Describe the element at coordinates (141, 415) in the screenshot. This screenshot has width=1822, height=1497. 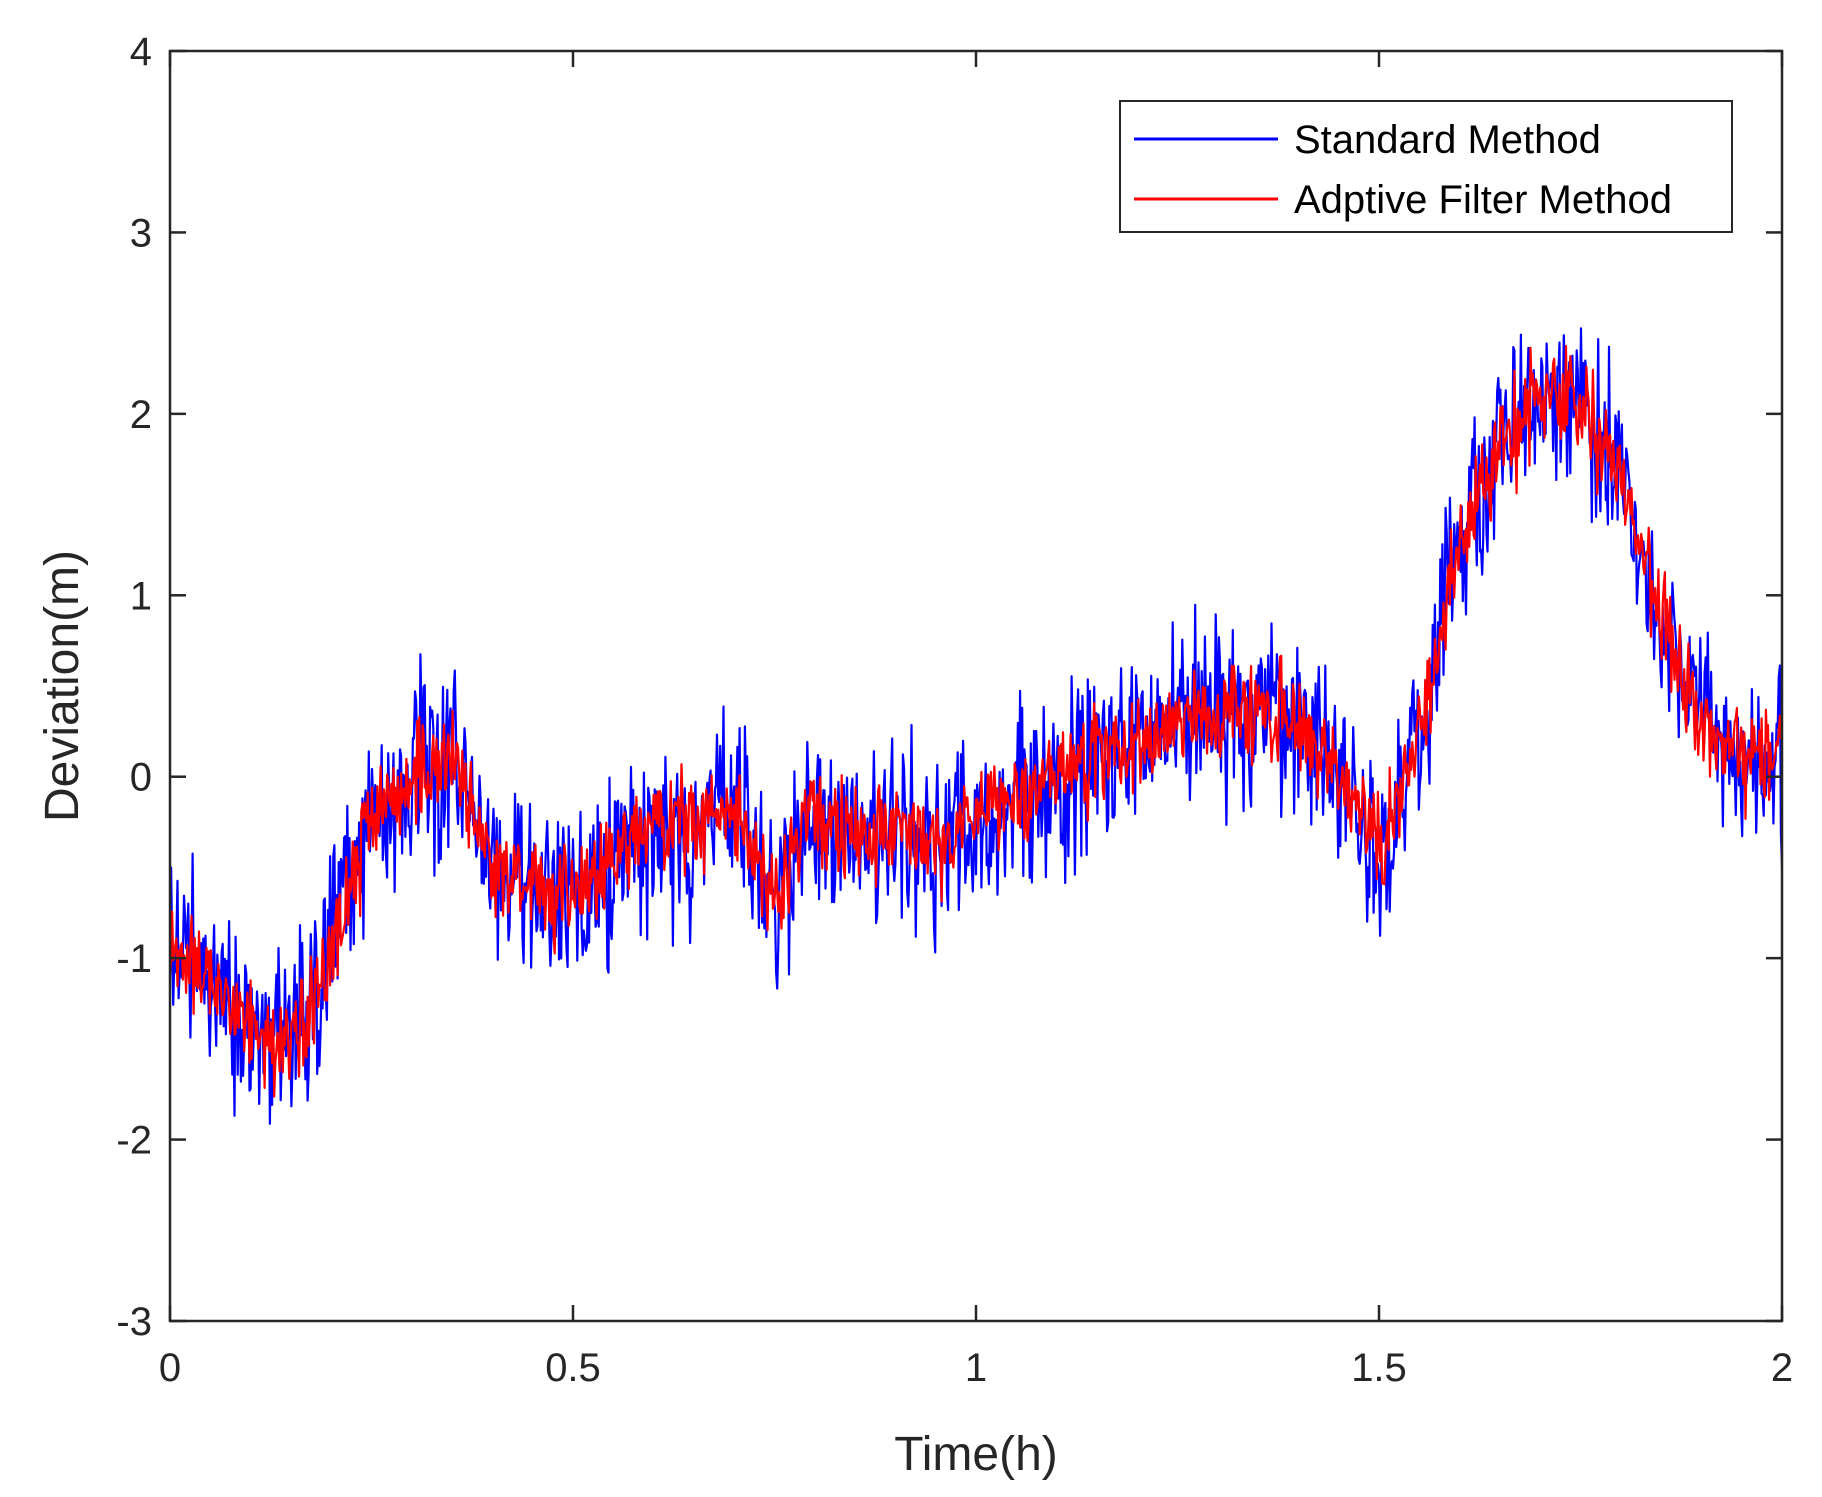
I see `y-tick-label: 2` at that location.